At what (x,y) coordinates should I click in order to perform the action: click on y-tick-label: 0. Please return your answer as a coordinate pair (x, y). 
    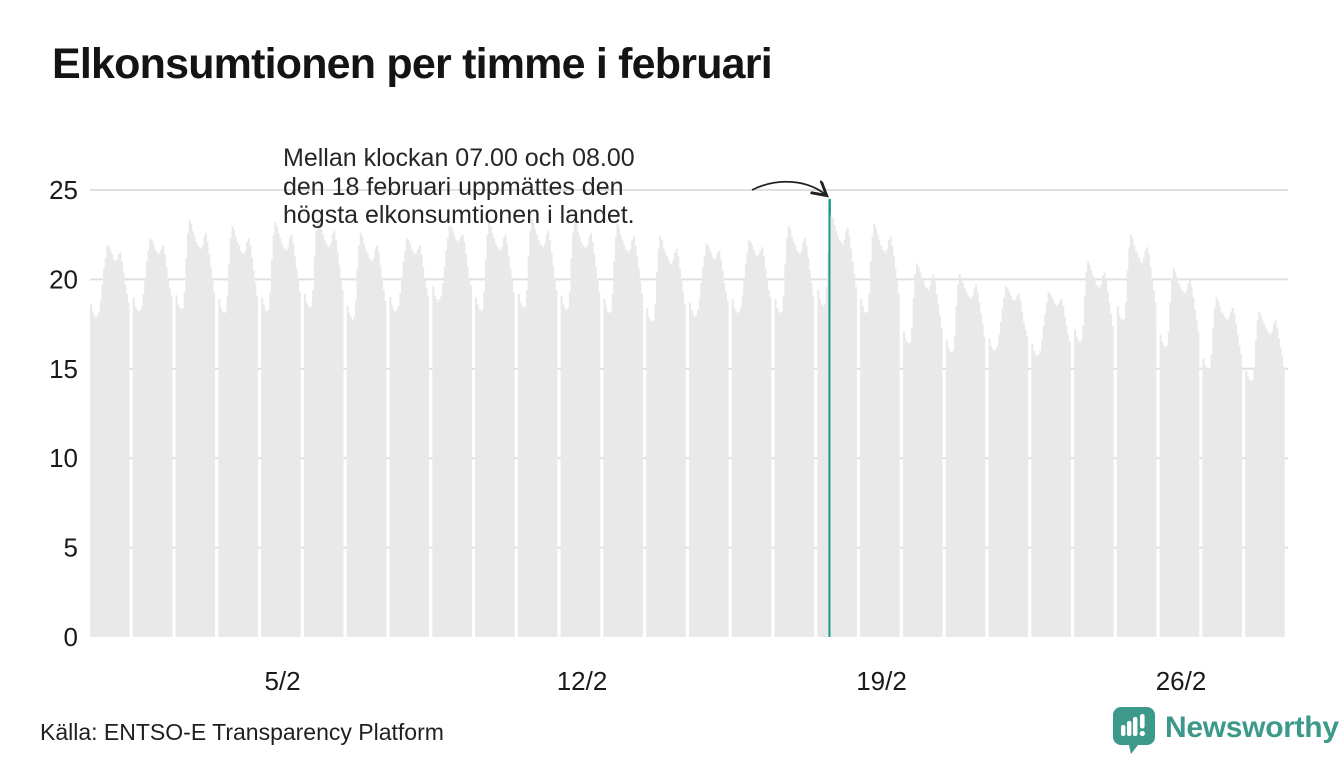
    Looking at the image, I should click on (71, 637).